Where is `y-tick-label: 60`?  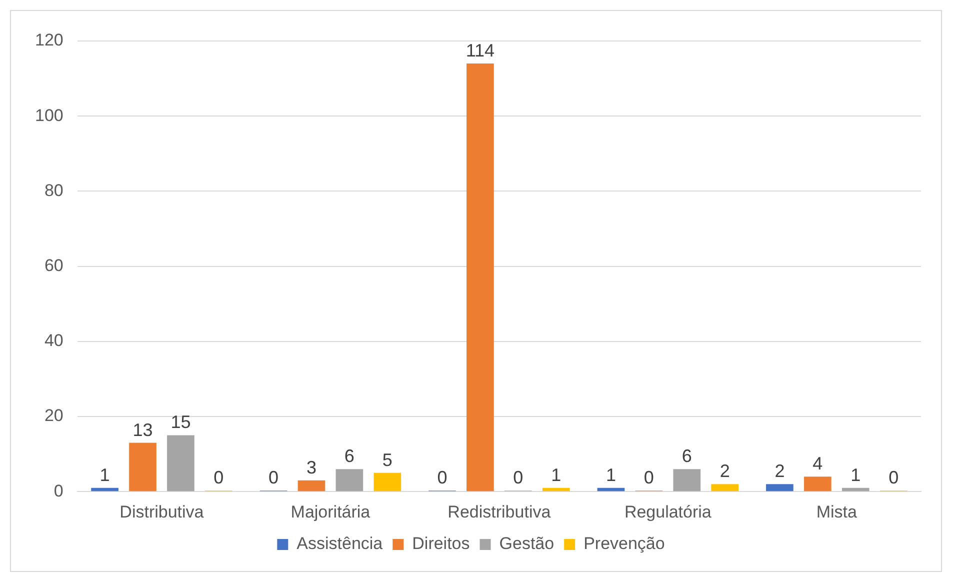
y-tick-label: 60 is located at coordinates (54, 265).